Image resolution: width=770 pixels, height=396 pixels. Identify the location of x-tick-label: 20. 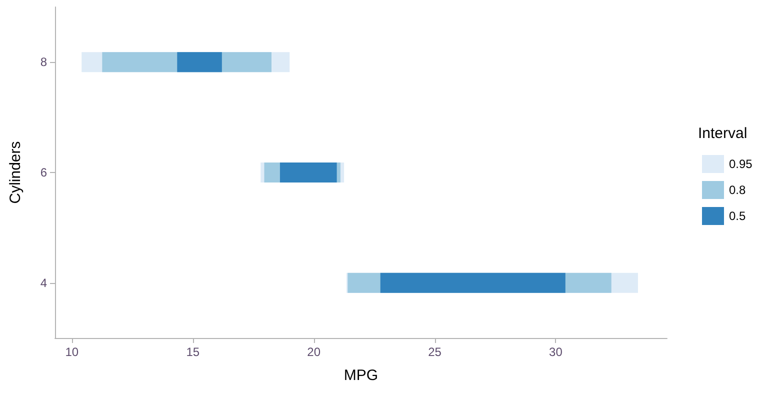
(314, 352).